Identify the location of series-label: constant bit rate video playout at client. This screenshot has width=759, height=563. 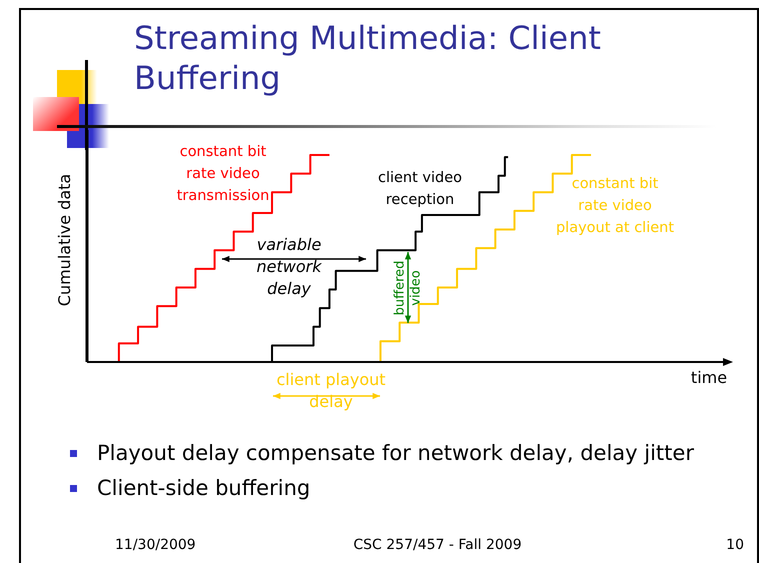
(615, 206).